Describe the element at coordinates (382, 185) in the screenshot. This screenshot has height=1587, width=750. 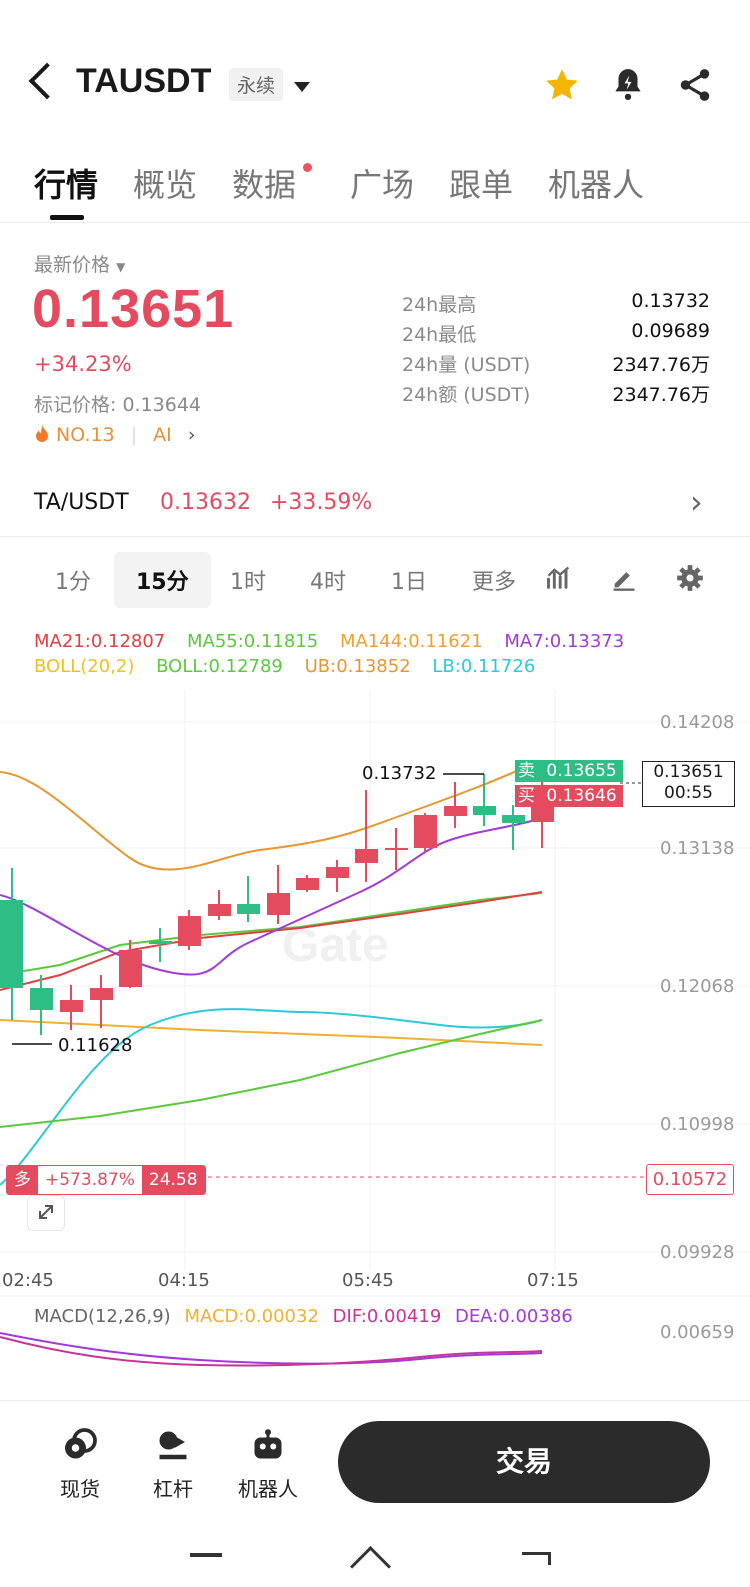
I see `tab-square: 广场` at that location.